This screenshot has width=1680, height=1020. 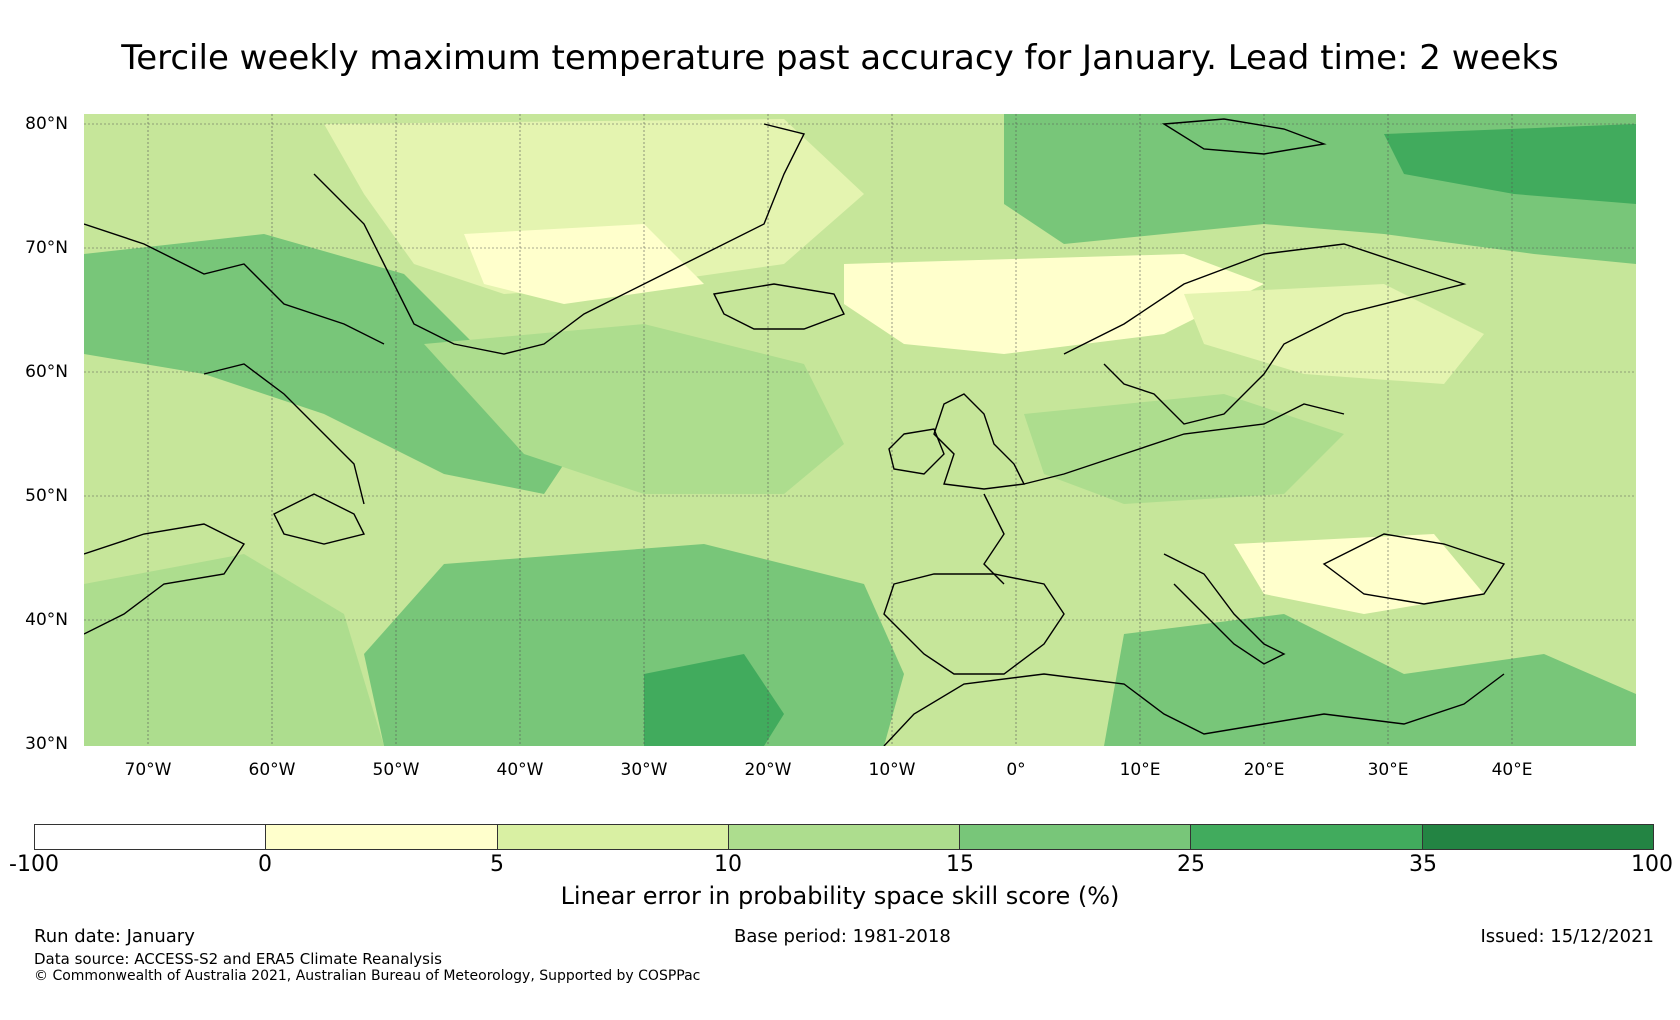 I want to click on base-period: Base period: 1981-2018, so click(x=842, y=936).